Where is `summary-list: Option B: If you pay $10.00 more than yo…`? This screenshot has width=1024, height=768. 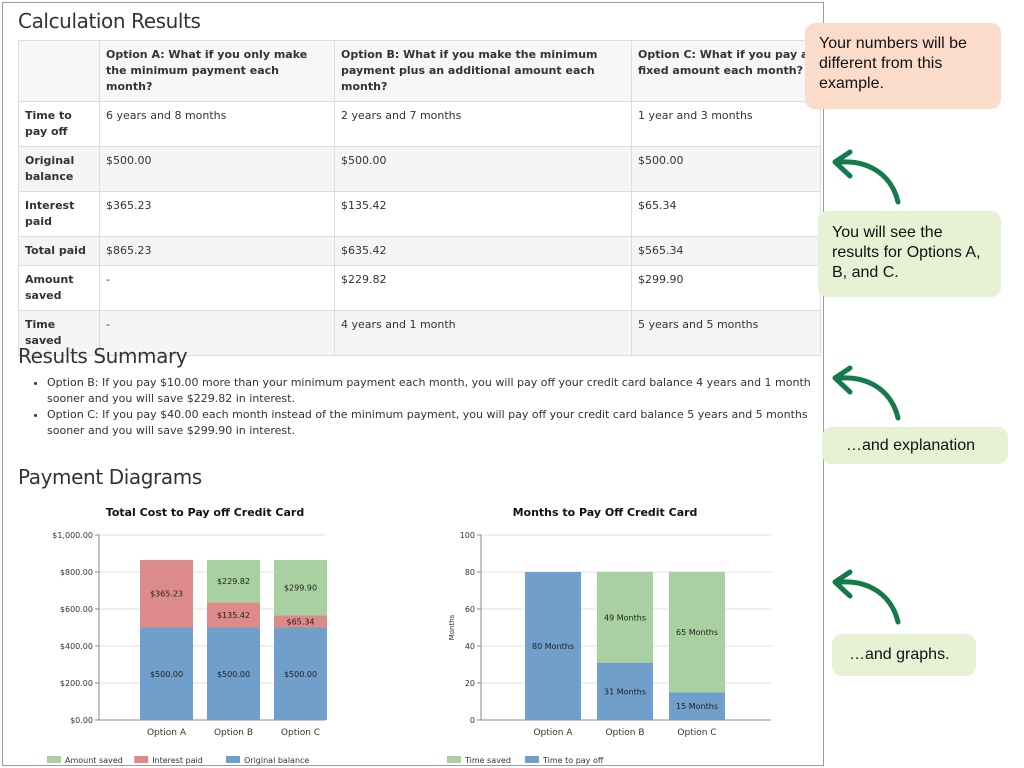
summary-list: Option B: If you pay $10.00 more than yo… is located at coordinates (428, 407).